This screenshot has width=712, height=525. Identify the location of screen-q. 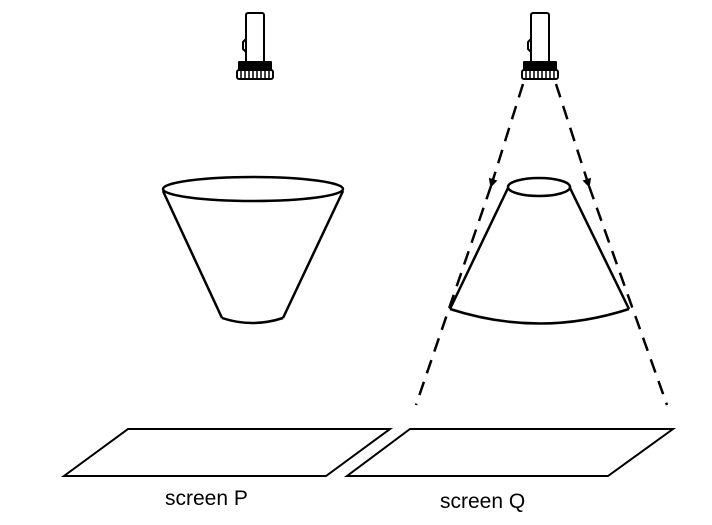
(510, 452).